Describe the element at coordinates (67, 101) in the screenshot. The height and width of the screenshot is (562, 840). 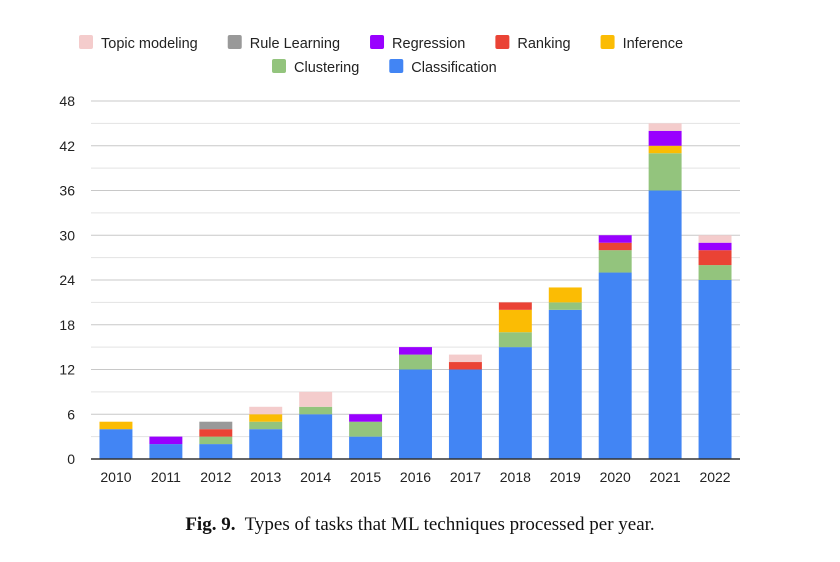
I see `y-tick-label: 48` at that location.